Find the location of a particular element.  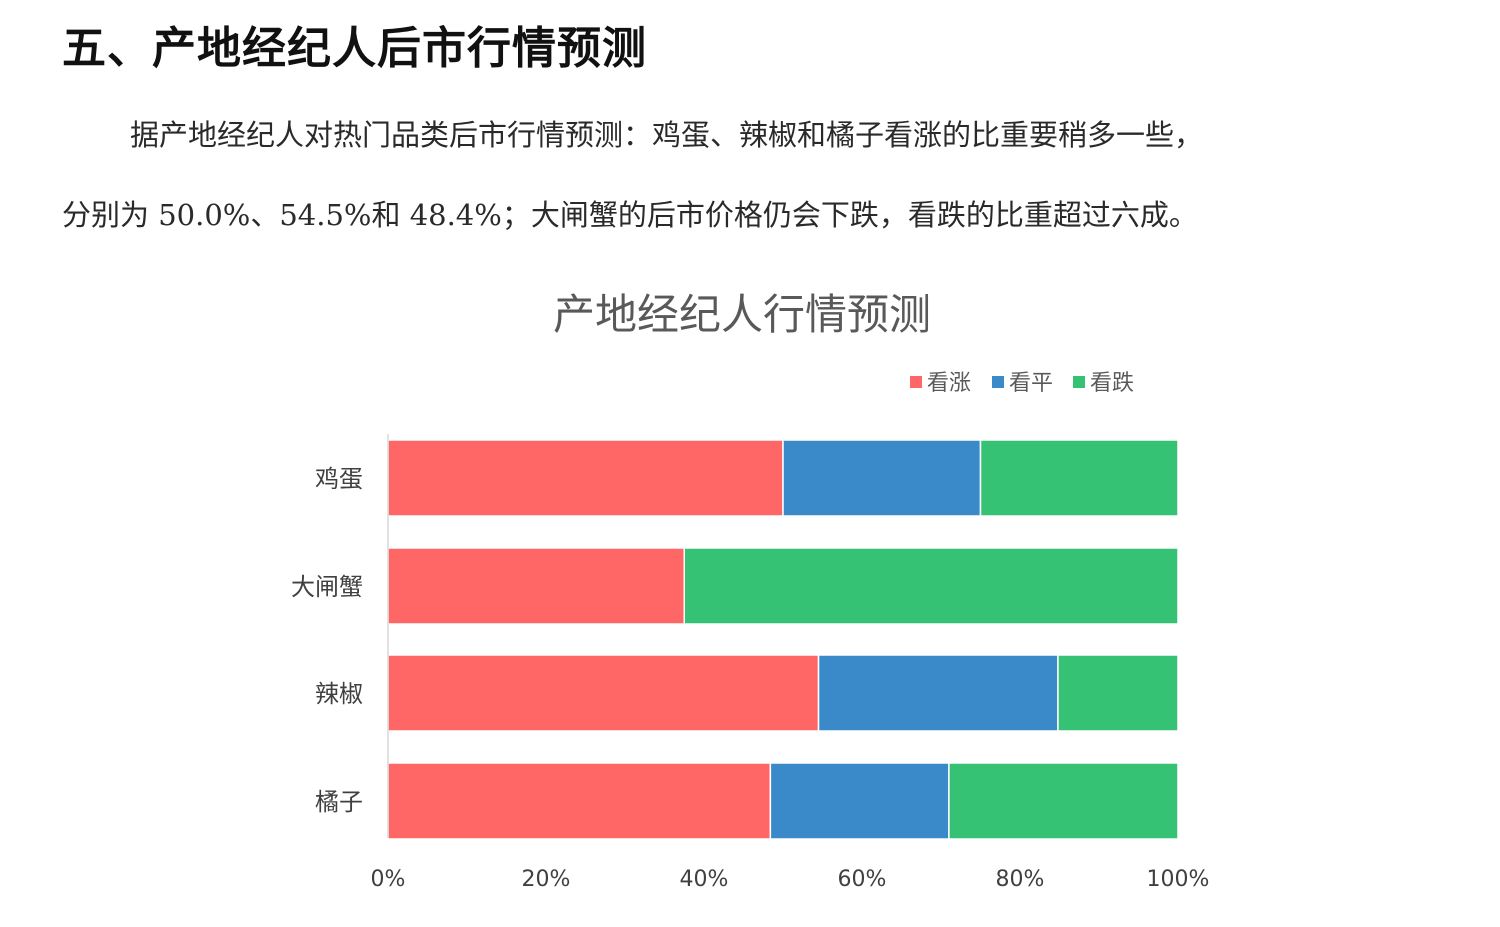

legend-label: 看涨 is located at coordinates (949, 383).